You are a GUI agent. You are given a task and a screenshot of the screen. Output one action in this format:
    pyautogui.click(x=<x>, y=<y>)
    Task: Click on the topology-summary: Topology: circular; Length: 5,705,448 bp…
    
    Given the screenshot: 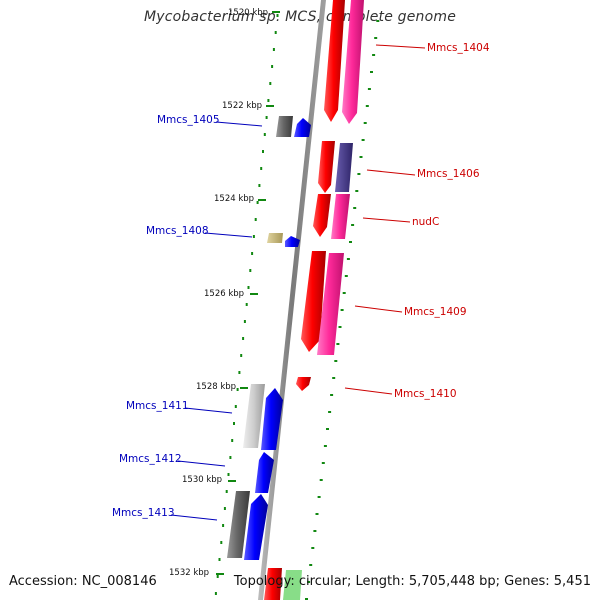 What is the action you would take?
    pyautogui.click(x=412, y=581)
    